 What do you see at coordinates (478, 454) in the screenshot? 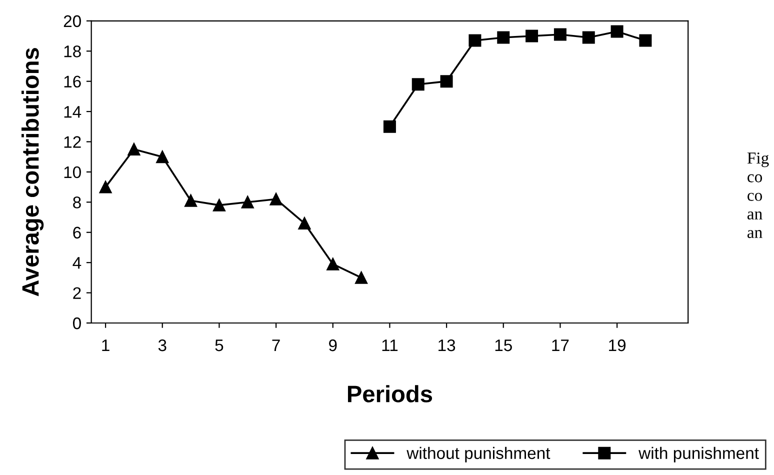
I see `legend-label: without punishment` at bounding box center [478, 454].